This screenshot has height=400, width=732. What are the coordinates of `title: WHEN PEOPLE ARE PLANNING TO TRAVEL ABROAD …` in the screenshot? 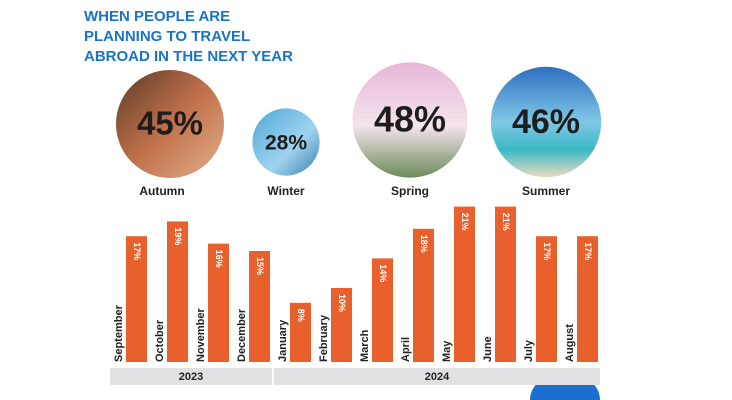 It's located at (188, 37).